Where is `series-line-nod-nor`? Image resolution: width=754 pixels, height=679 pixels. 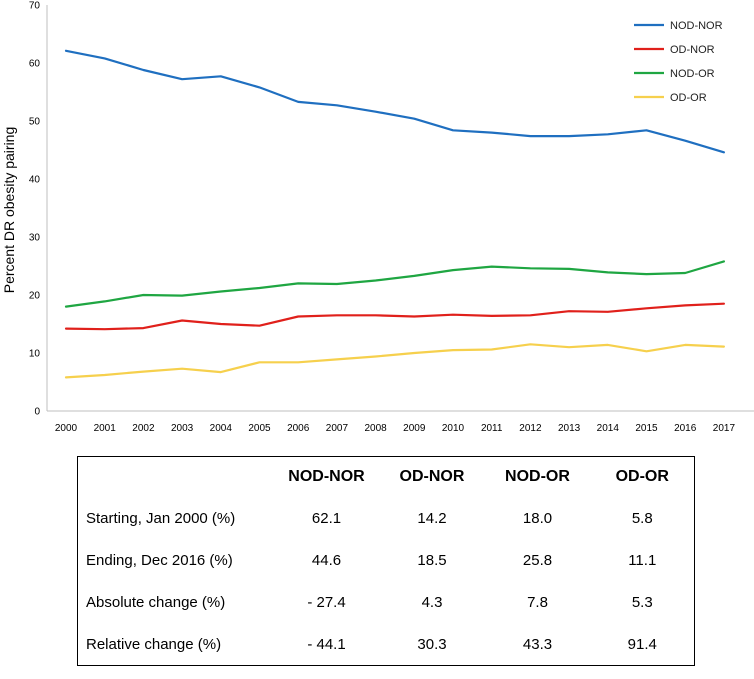
series-line-nod-nor is located at coordinates (395, 101).